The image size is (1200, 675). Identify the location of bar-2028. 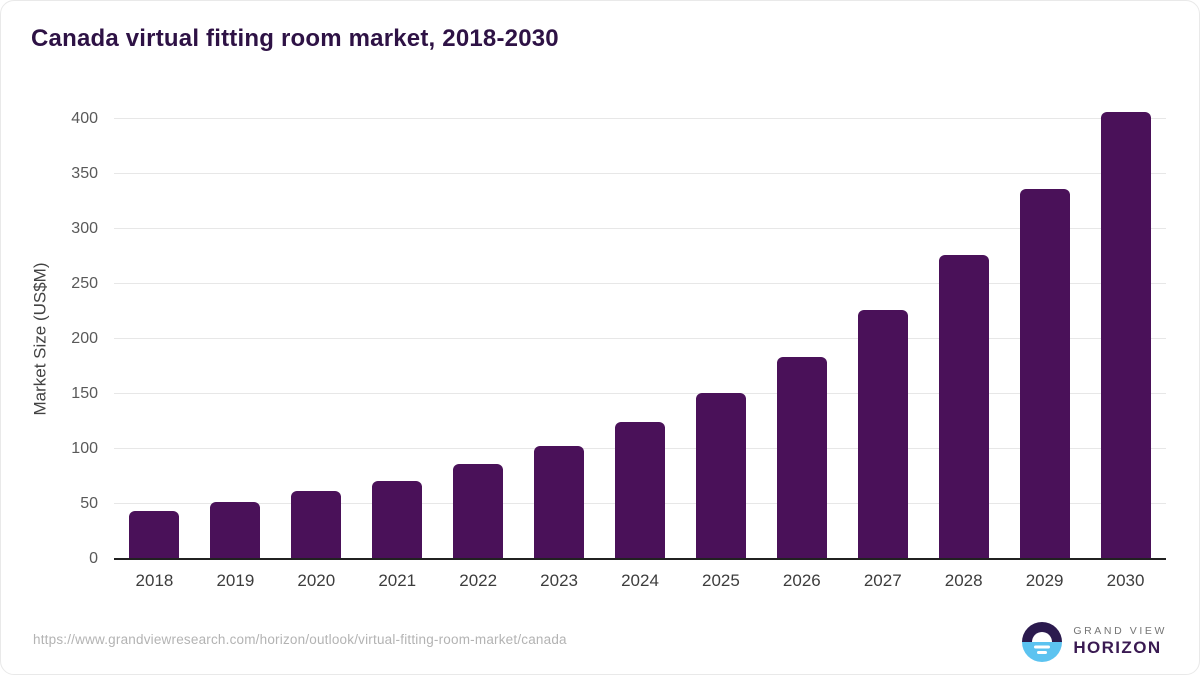
(963, 407).